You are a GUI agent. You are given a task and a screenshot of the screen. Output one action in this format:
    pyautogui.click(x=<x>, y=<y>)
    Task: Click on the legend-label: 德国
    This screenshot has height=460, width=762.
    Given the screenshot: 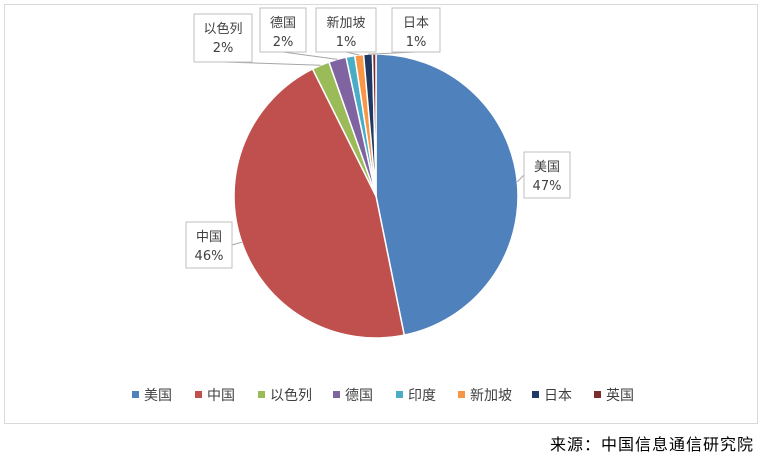 What is the action you would take?
    pyautogui.click(x=359, y=396)
    